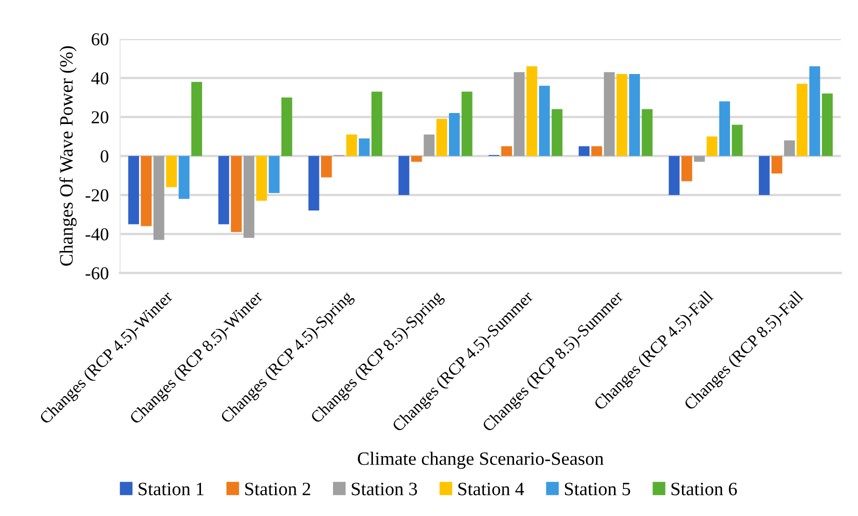 The image size is (858, 516). What do you see at coordinates (491, 489) in the screenshot?
I see `legend-label: Station 4` at bounding box center [491, 489].